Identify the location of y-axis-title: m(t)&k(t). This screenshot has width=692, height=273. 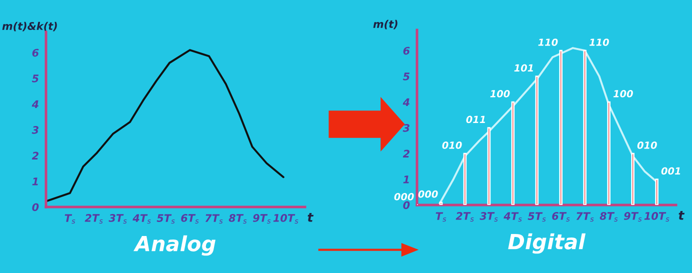
(29, 27).